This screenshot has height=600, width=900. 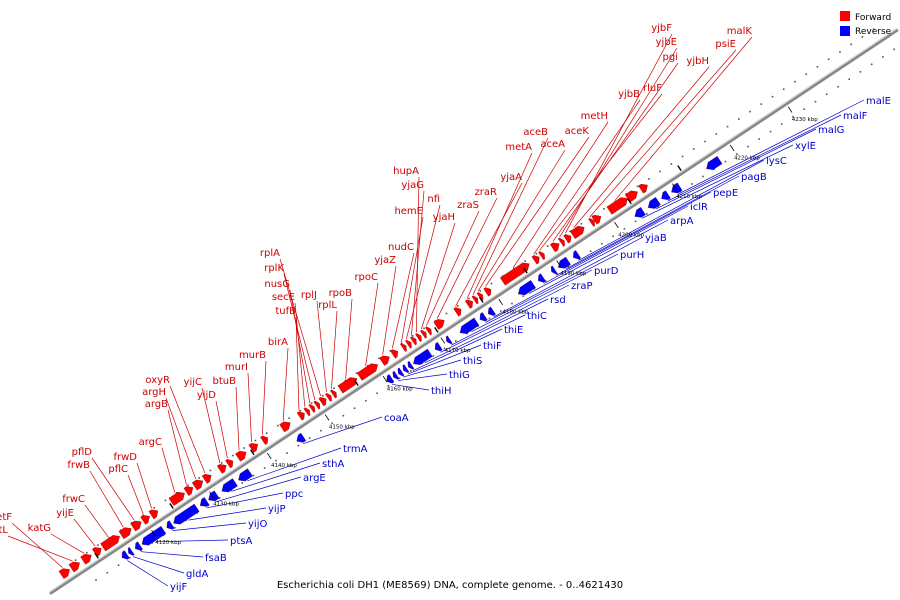 What do you see at coordinates (403, 347) in the screenshot?
I see `gene-arrow-heme` at bounding box center [403, 347].